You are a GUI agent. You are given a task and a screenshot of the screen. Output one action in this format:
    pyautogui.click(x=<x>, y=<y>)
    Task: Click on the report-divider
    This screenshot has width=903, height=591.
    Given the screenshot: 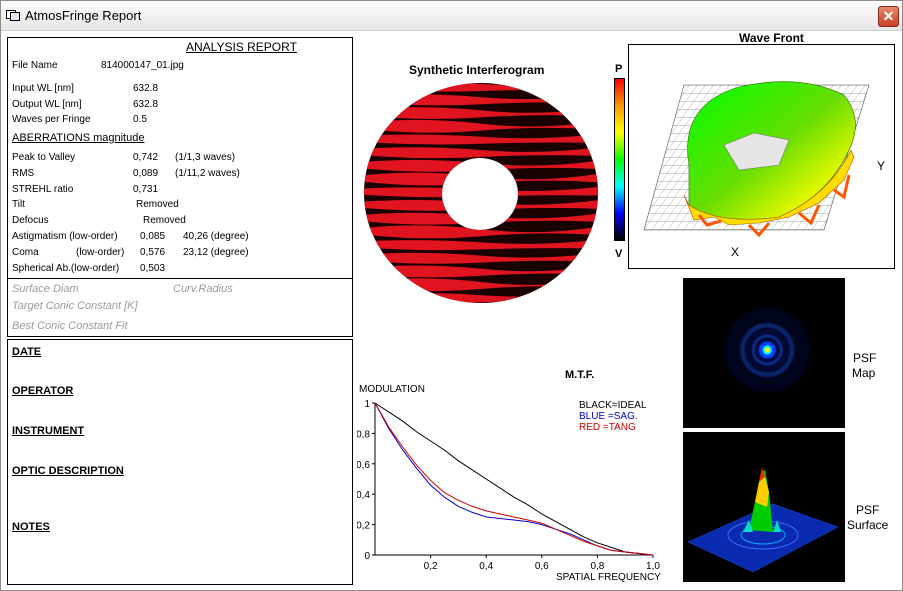 What is the action you would take?
    pyautogui.click(x=180, y=278)
    